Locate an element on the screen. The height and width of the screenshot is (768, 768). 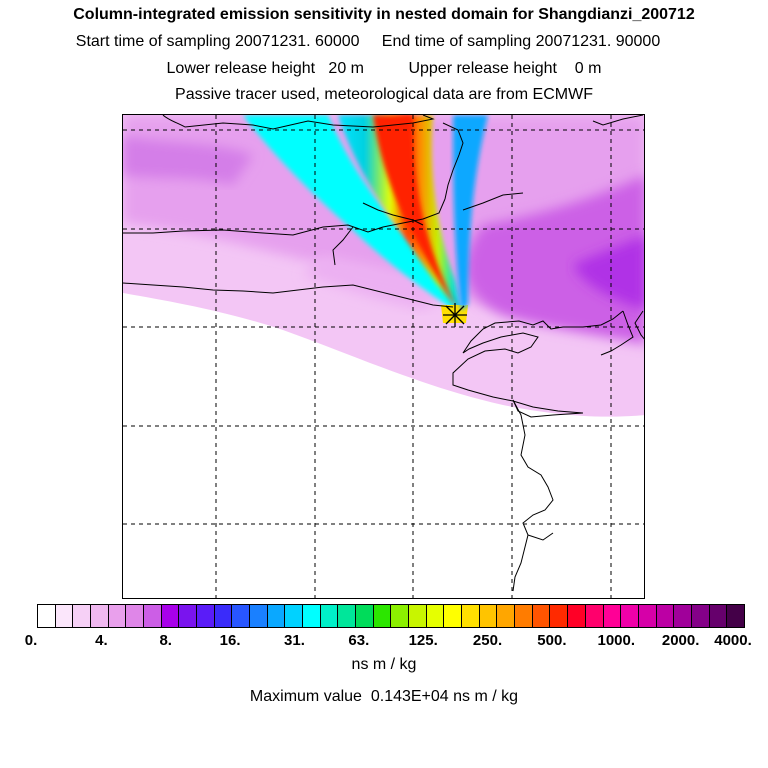
end-label: End time of sampling is located at coordinates (456, 41).